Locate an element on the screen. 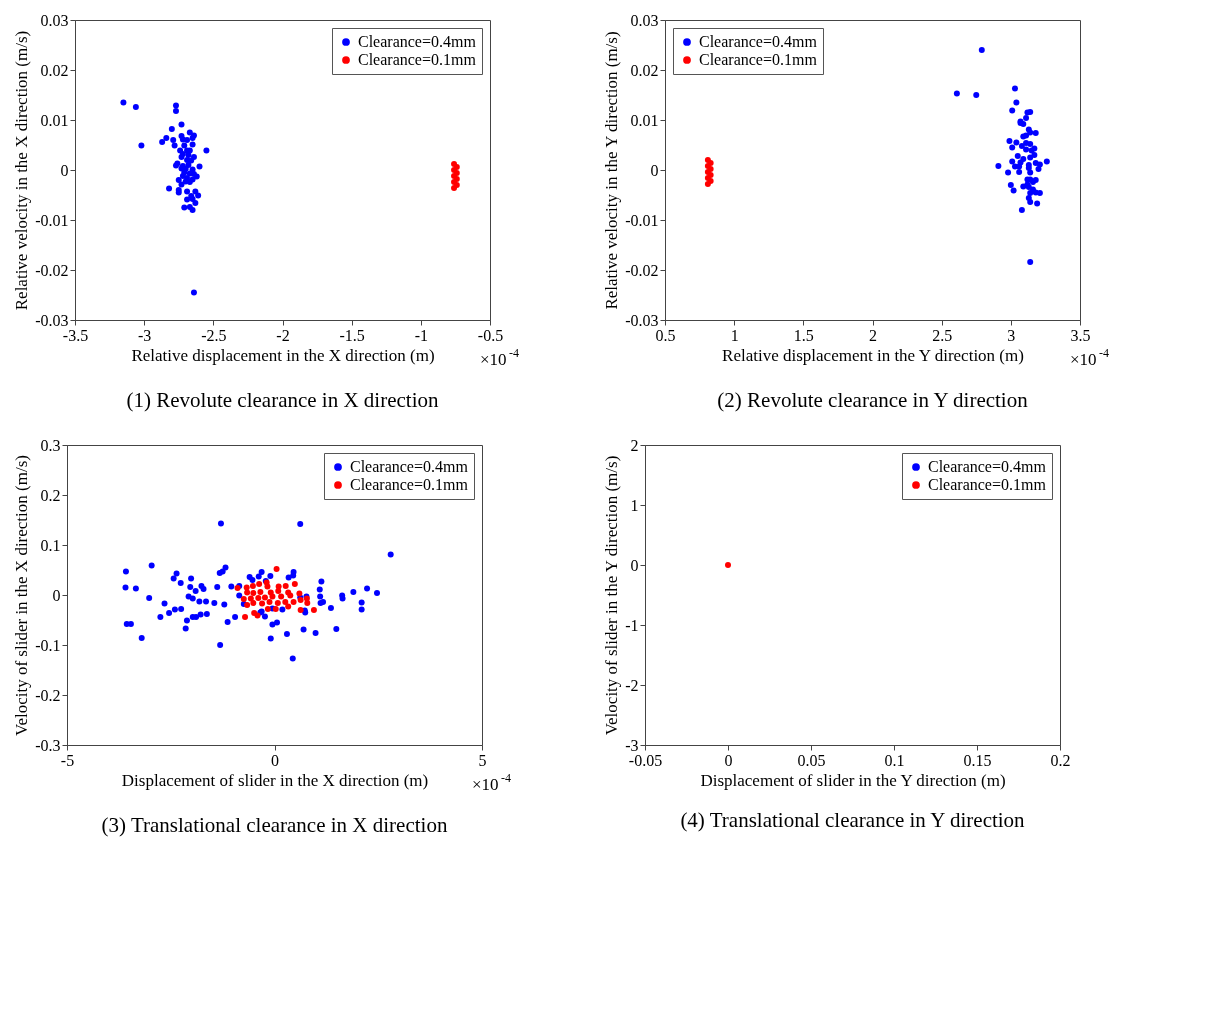 Image resolution: width=1217 pixels, height=1026 pixels. y-axis-title: Velocity of slider in the Y direction (m/s) is located at coordinates (612, 595).